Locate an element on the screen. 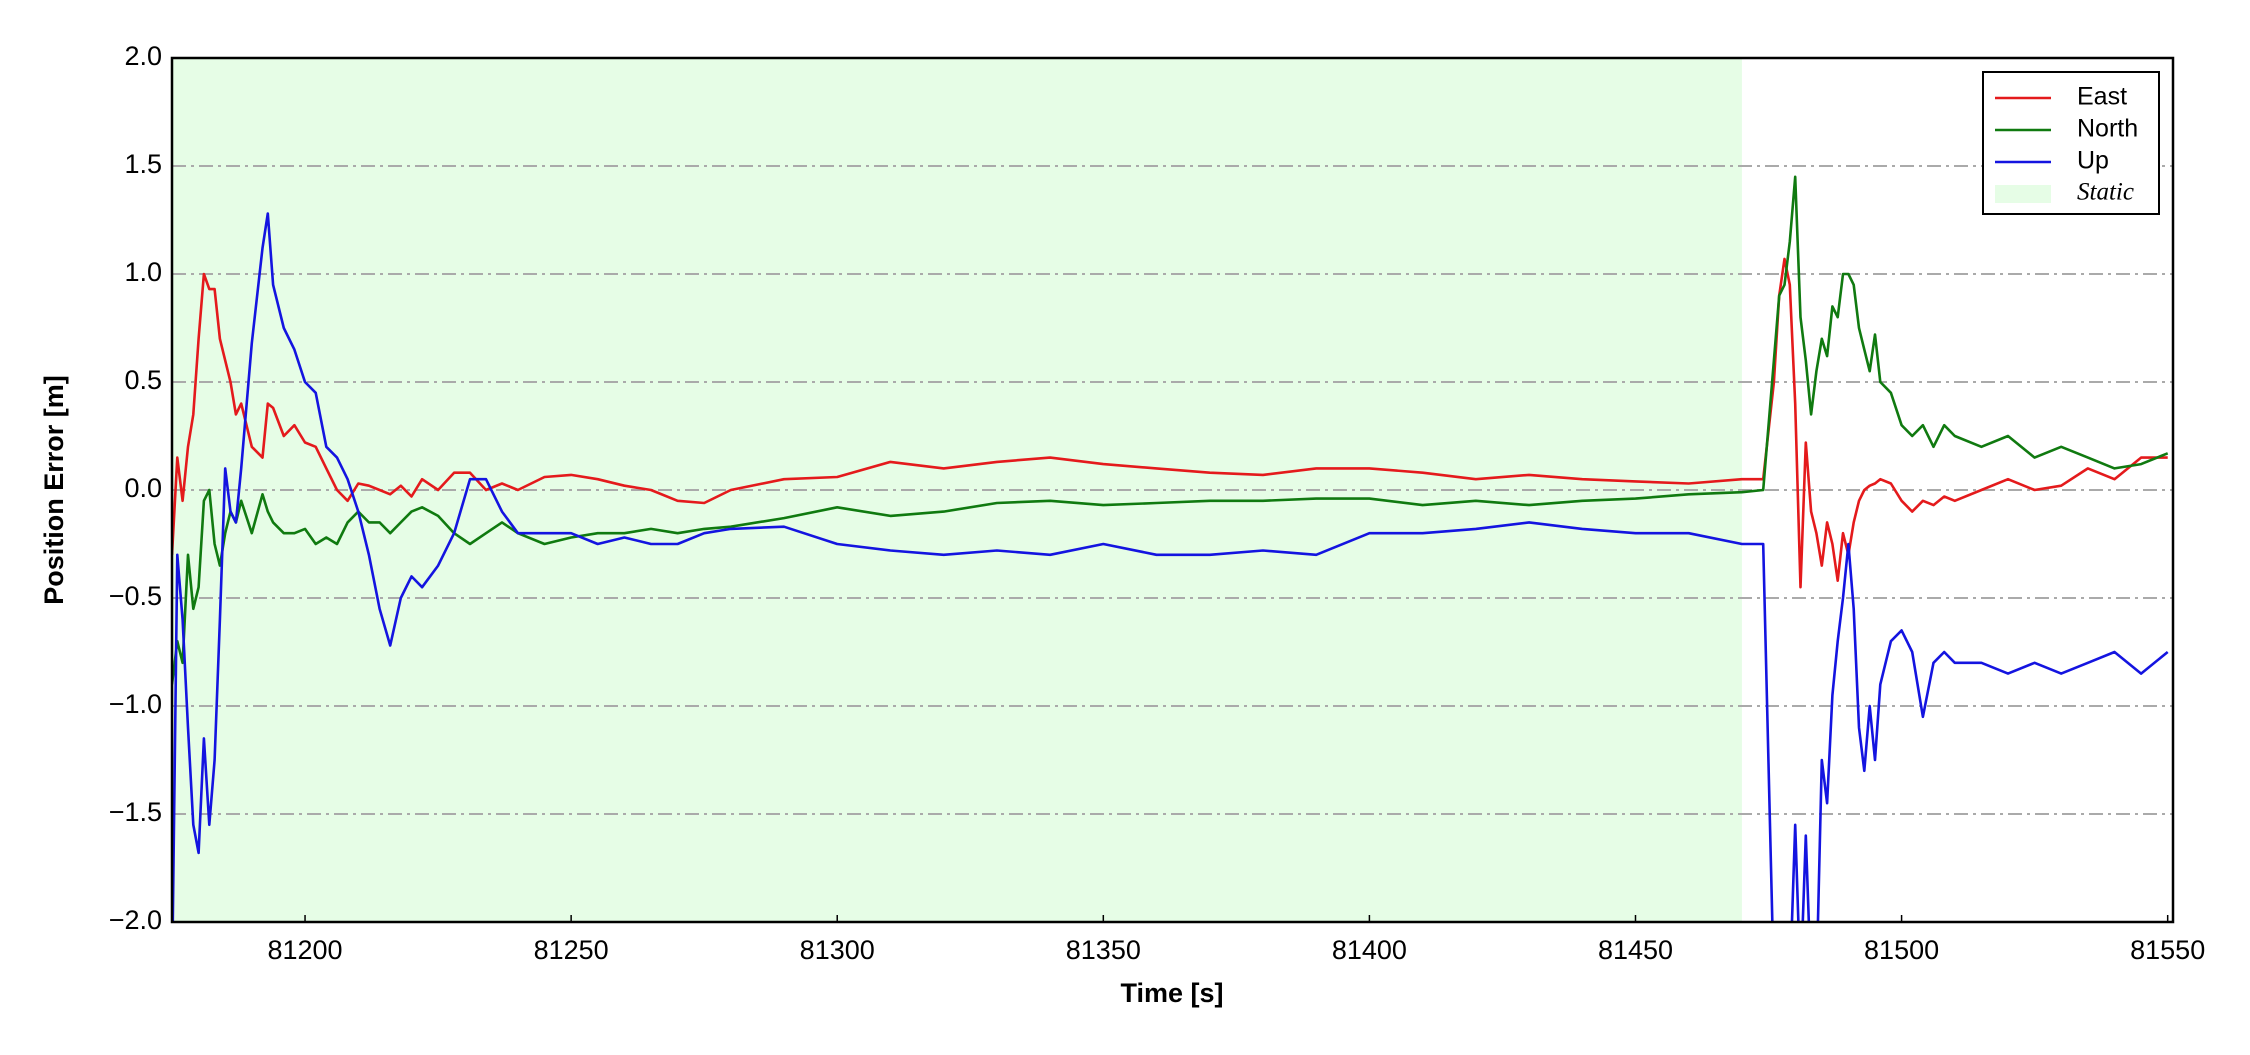 This screenshot has height=1055, width=2250. y-tick-label: 2.0 is located at coordinates (143, 56).